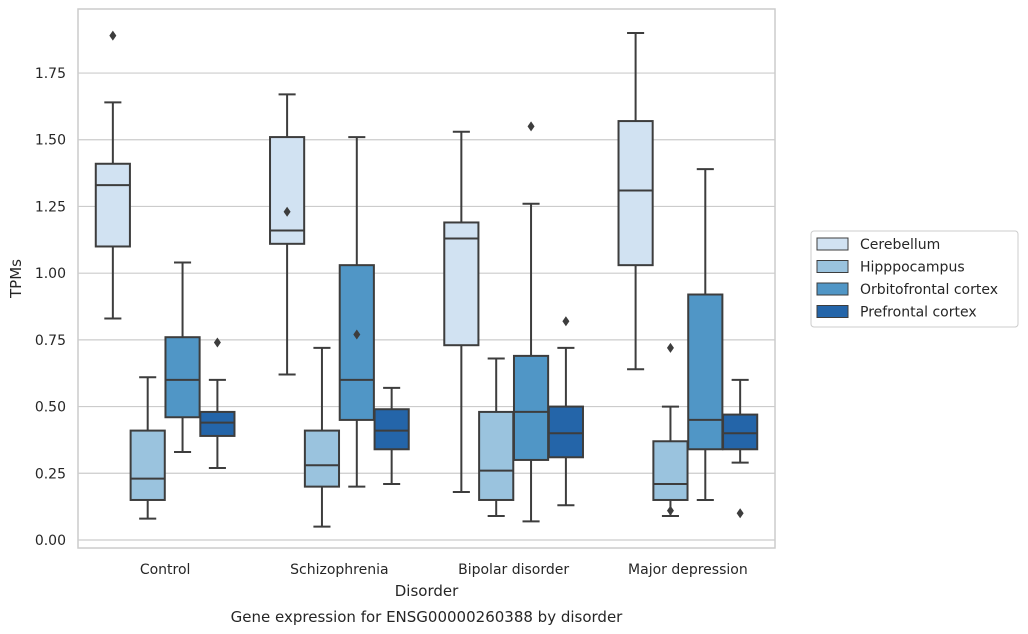  Describe the element at coordinates (427, 591) in the screenshot. I see `x-axis-label: Disorder` at that location.